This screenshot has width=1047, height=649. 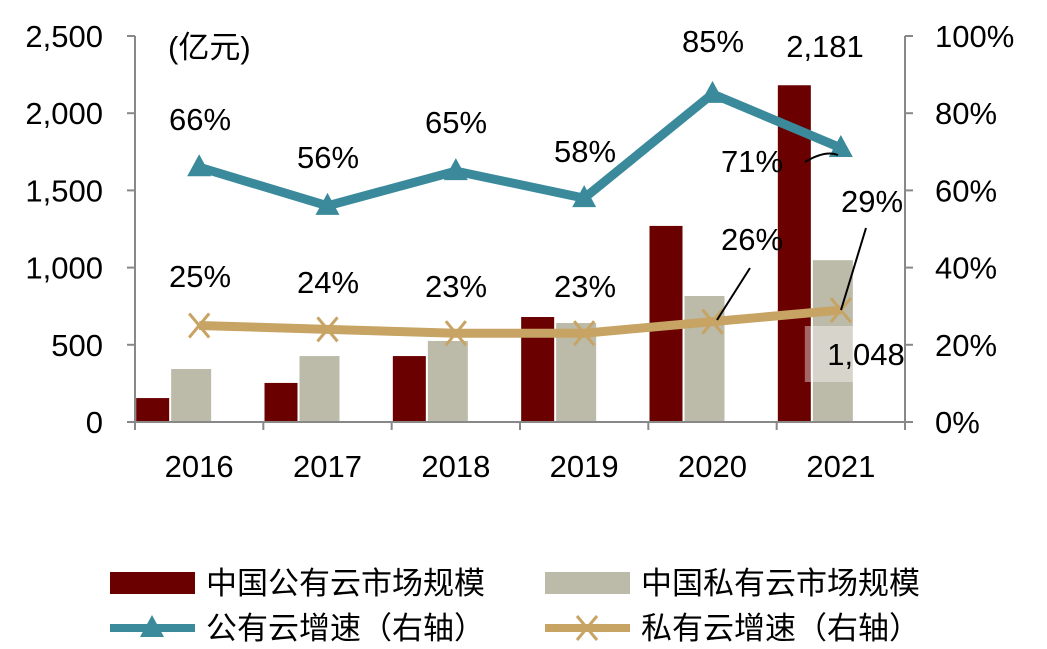 What do you see at coordinates (840, 310) in the screenshot?
I see `marker-private-2021` at bounding box center [840, 310].